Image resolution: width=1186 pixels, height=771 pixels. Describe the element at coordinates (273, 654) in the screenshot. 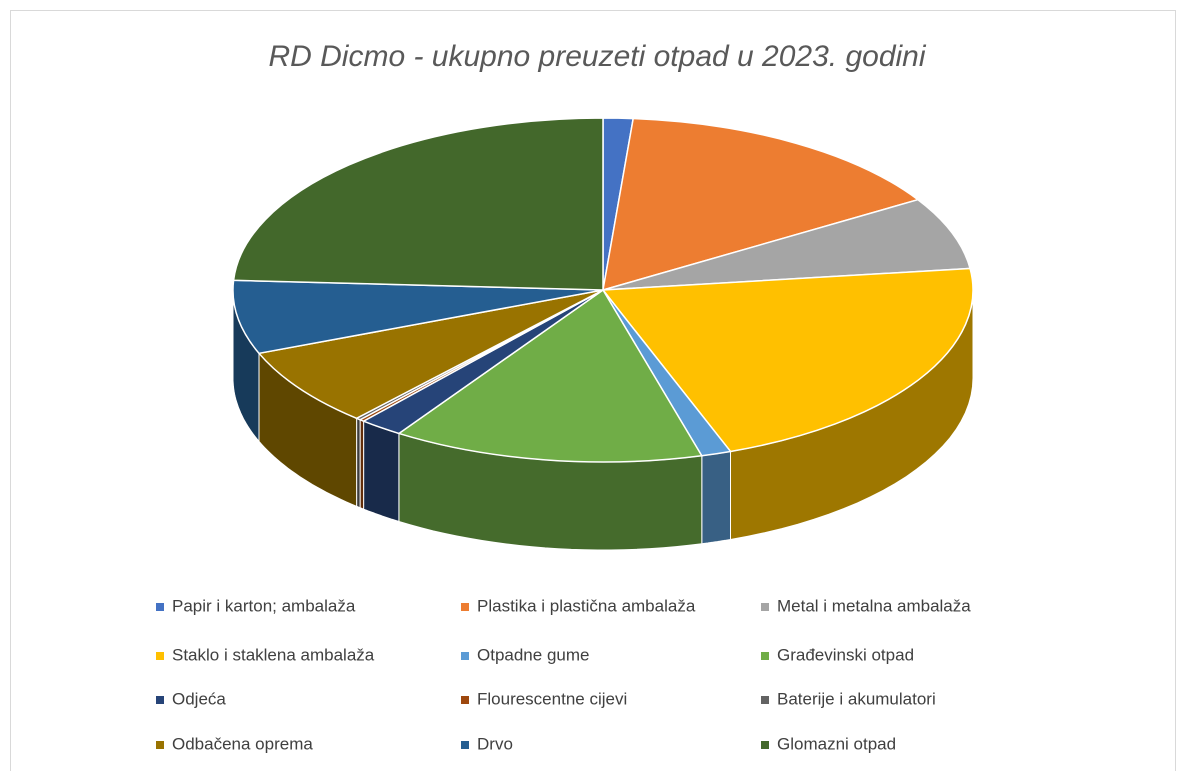

I see `legend-label: Staklo i staklena ambalaža` at that location.